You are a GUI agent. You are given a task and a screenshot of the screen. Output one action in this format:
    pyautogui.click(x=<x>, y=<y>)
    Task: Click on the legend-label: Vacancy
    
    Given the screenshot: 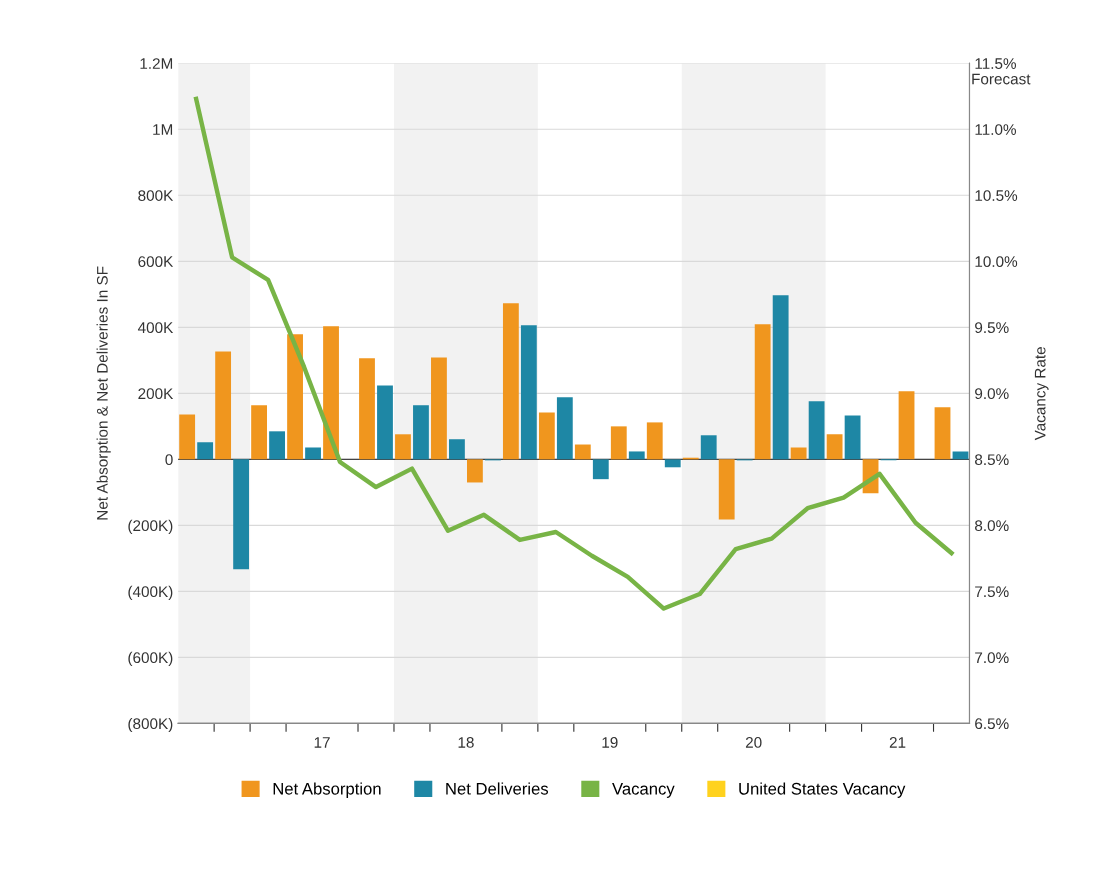 What is the action you would take?
    pyautogui.click(x=643, y=790)
    